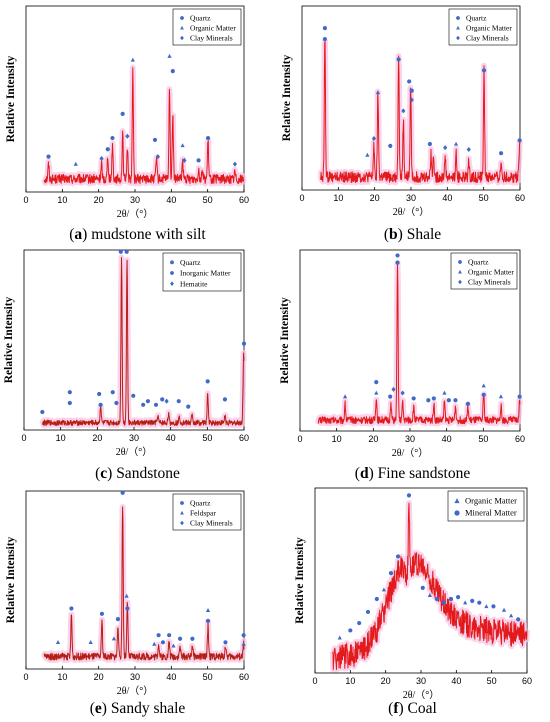  I want to click on caption-c-text: Sandstone, so click(146, 473).